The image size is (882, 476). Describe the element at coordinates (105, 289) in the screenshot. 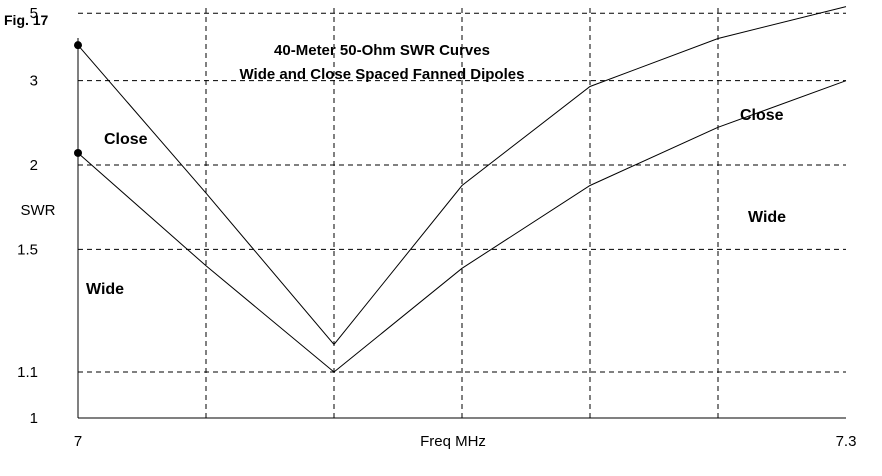

I see `wide-label-left: Wide` at that location.